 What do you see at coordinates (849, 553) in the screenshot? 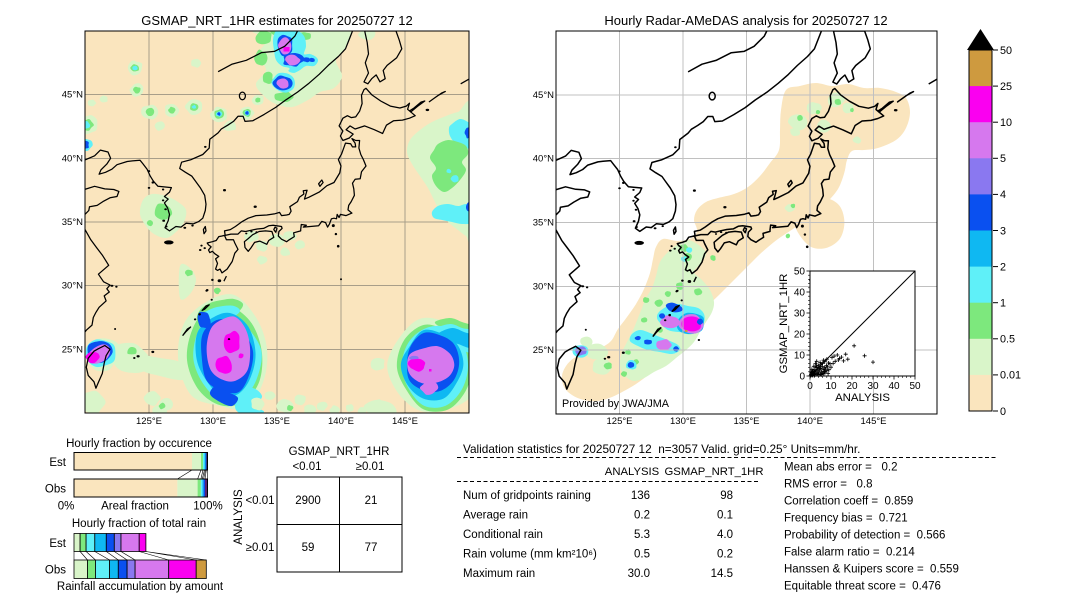
I see `svg-text: False alarm ratio = 0.214` at bounding box center [849, 553].